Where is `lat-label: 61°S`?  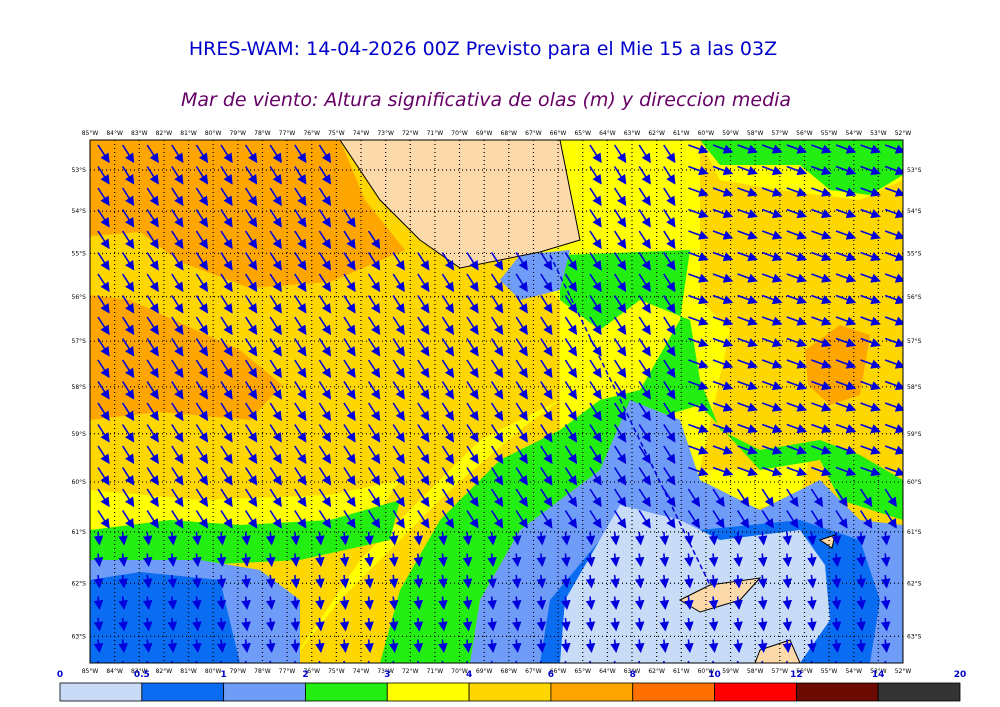
lat-label: 61°S is located at coordinates (914, 532).